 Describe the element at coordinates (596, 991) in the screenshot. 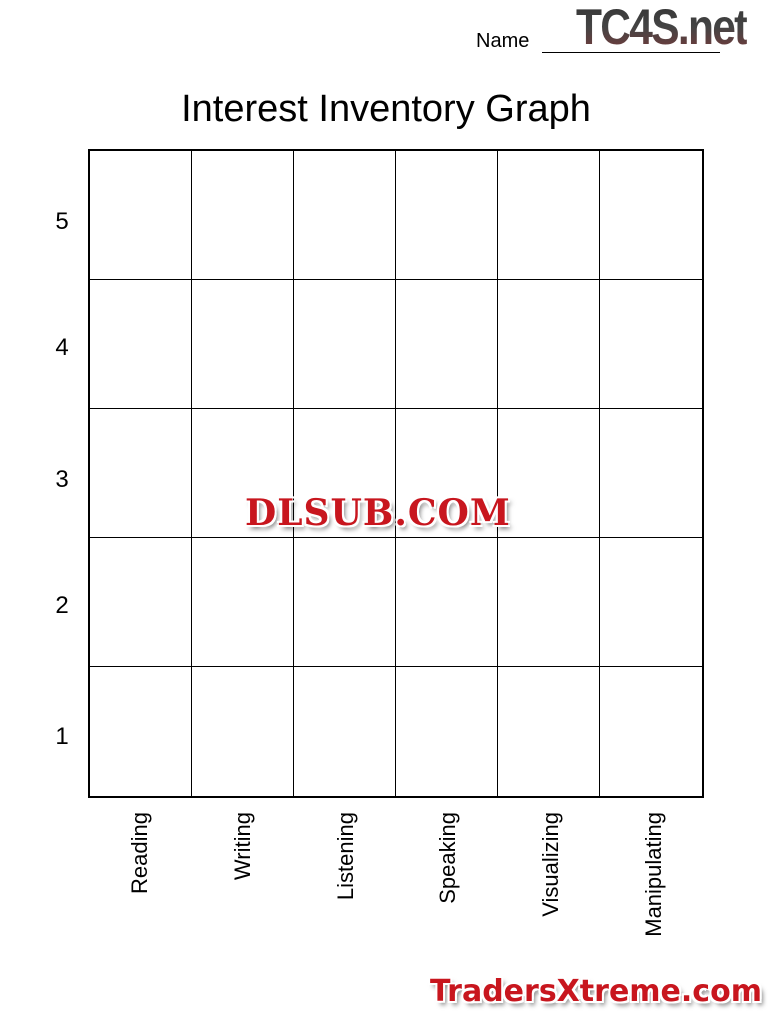

I see `watermark-bottom: TradersXtreme.com` at that location.